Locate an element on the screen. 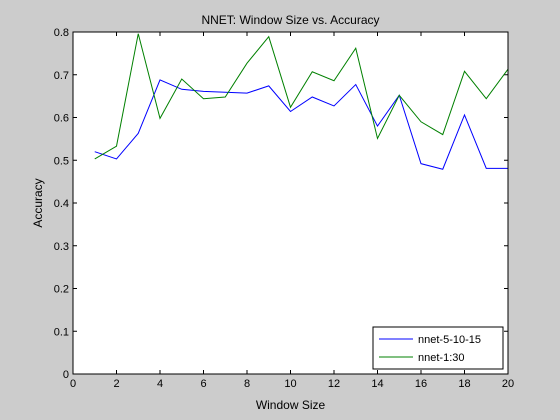 This screenshot has width=560, height=420. legend-box is located at coordinates (438, 348).